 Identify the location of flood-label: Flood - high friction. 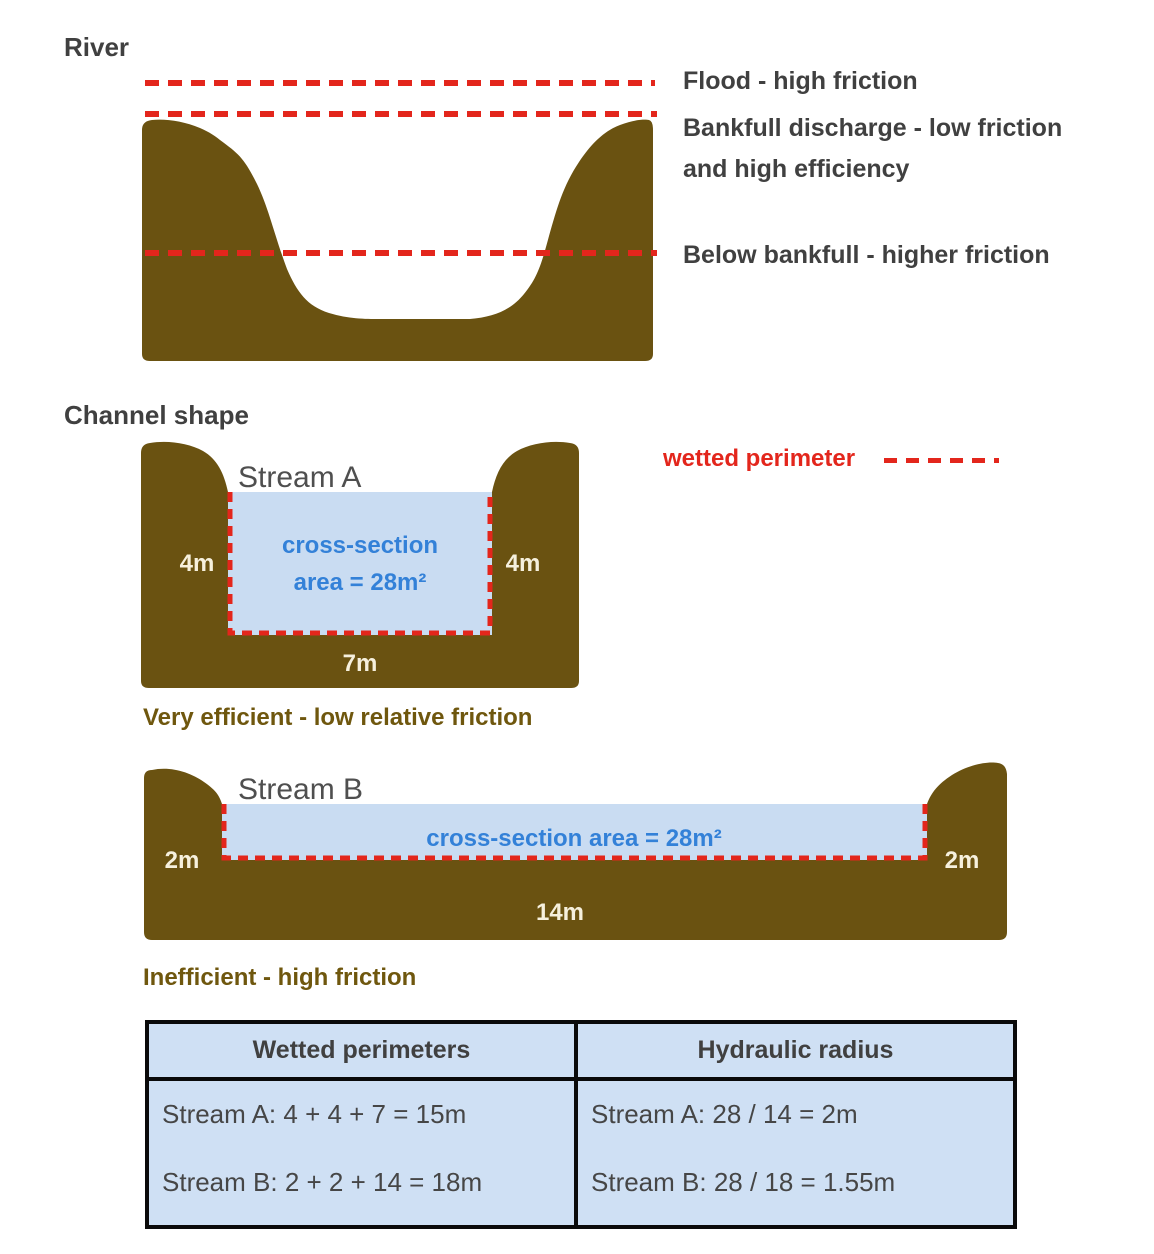
(800, 81).